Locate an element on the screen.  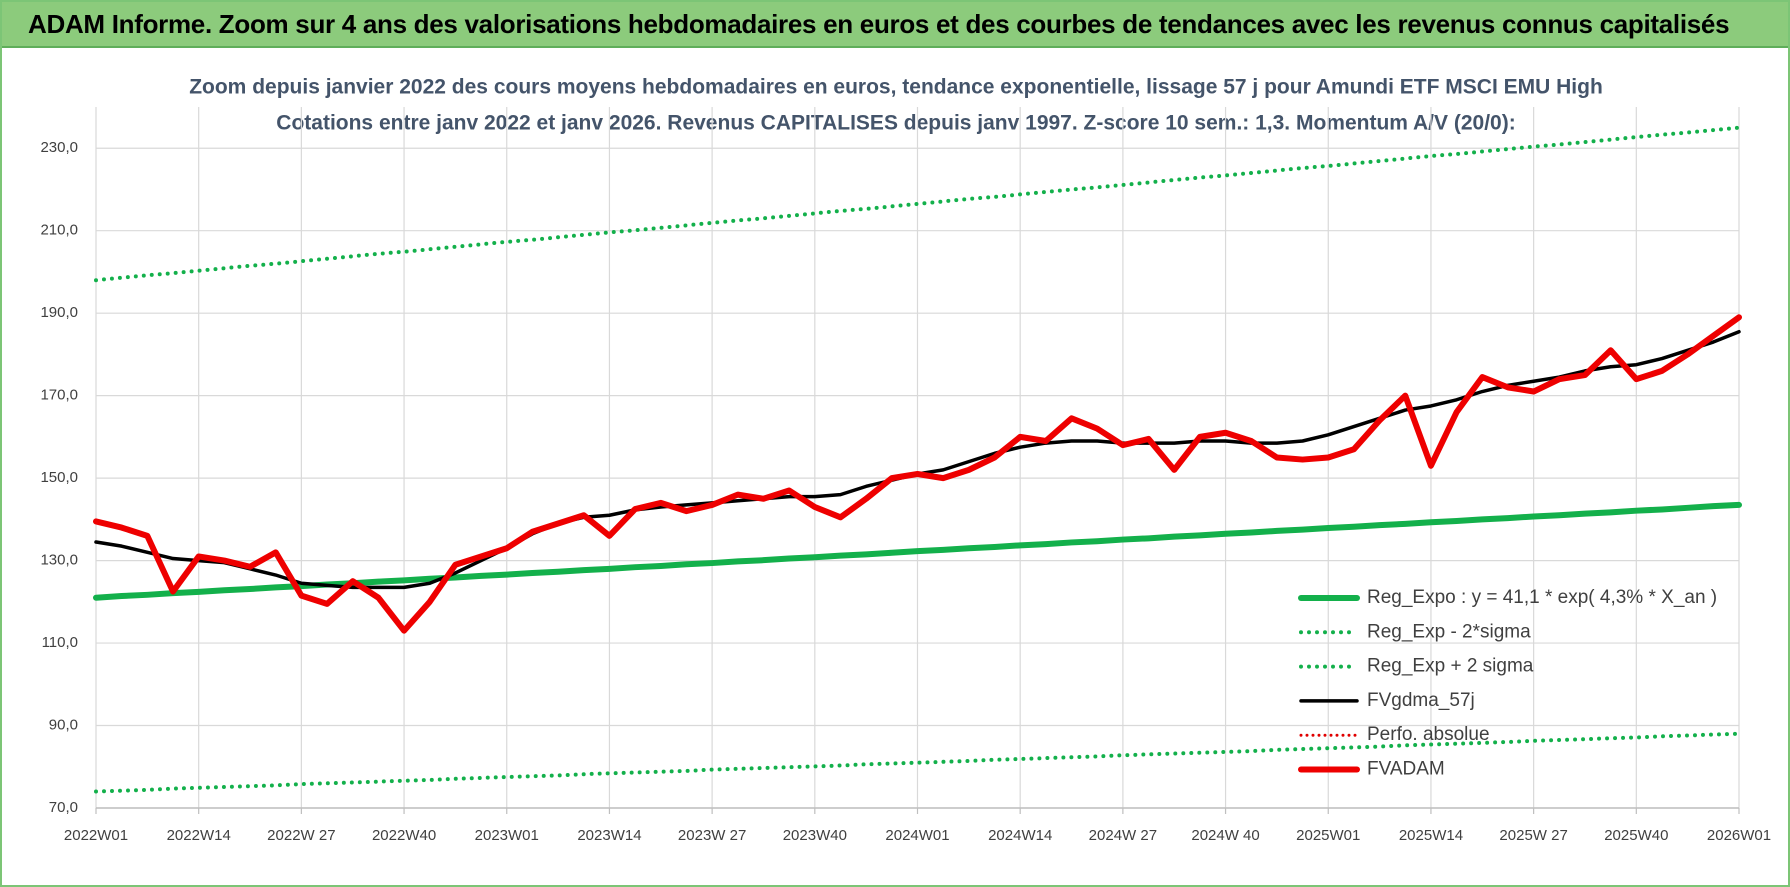
x-tick-label: 2025W 27 is located at coordinates (1533, 835).